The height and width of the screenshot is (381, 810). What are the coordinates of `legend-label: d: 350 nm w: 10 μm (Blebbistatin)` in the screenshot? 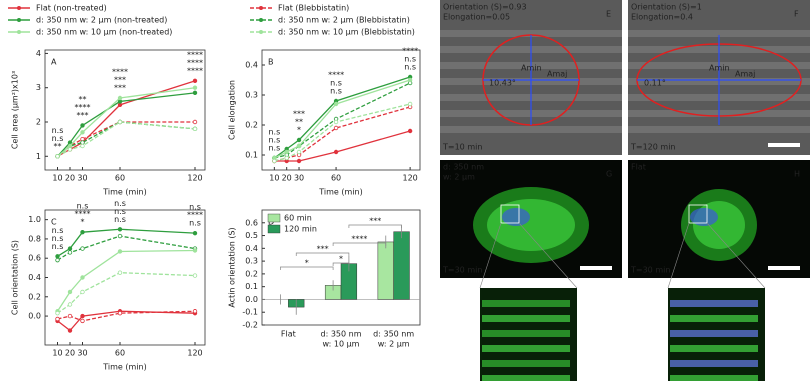 It's located at (346, 32).